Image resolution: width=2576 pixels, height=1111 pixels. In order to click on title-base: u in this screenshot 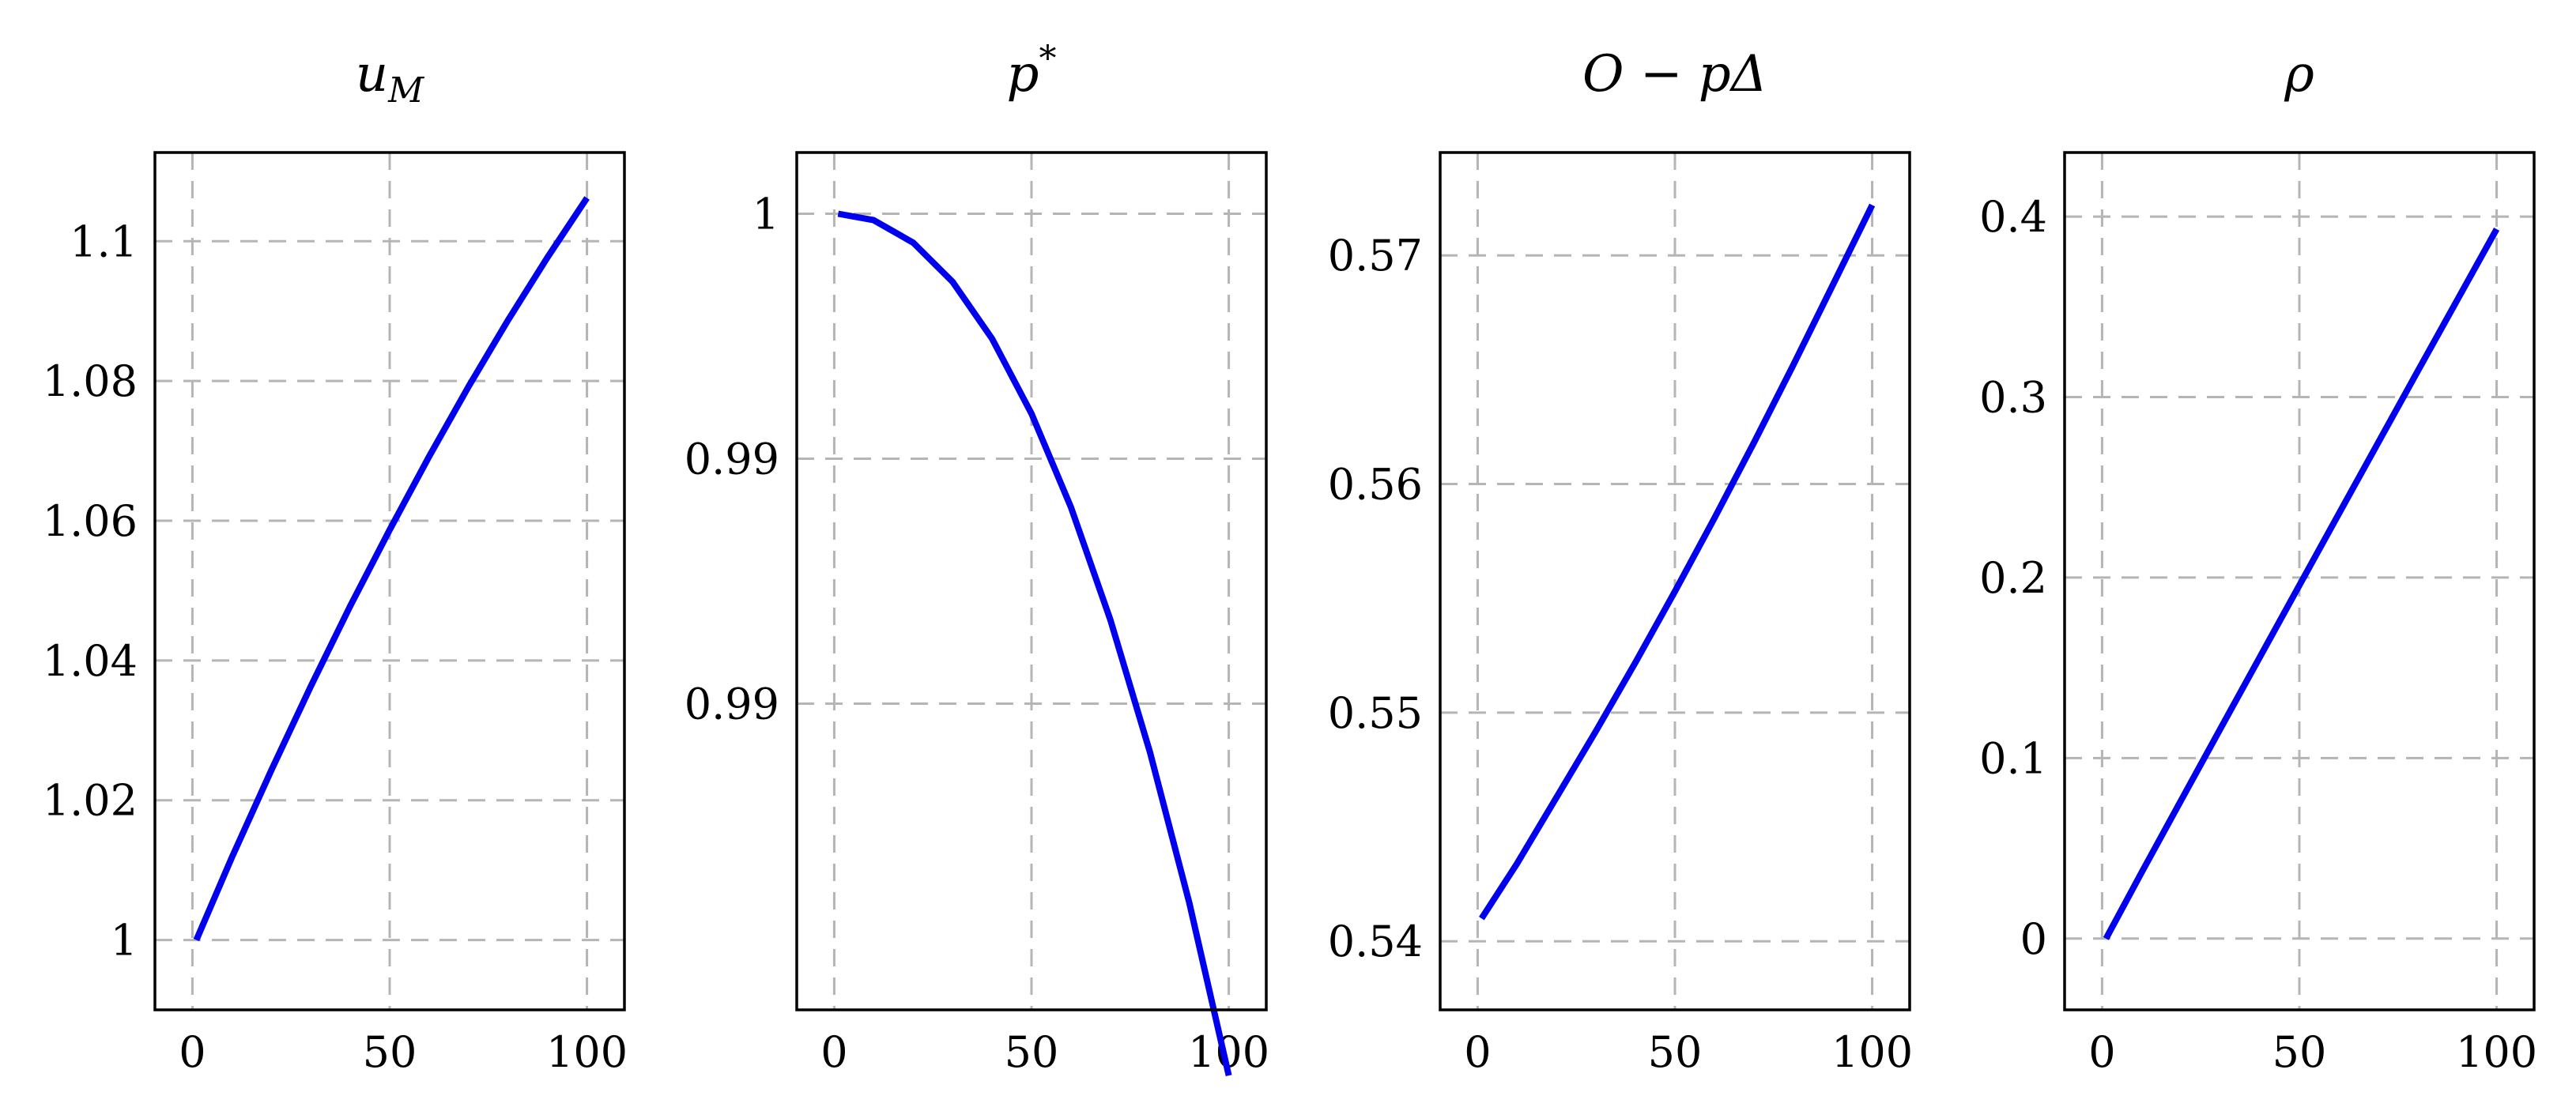, I will do `click(372, 74)`.